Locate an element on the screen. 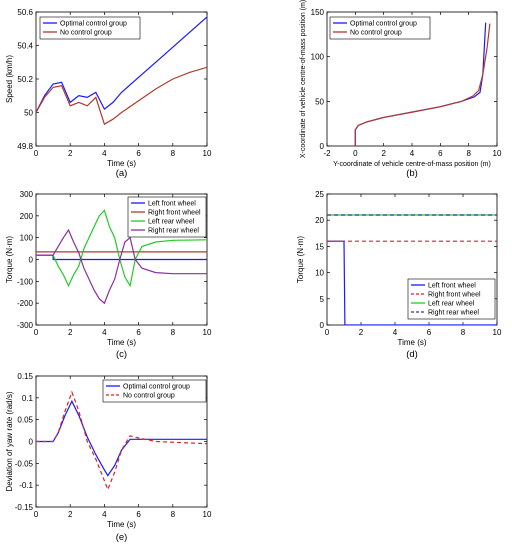  legend-label: Optimal control group is located at coordinates (93, 24).